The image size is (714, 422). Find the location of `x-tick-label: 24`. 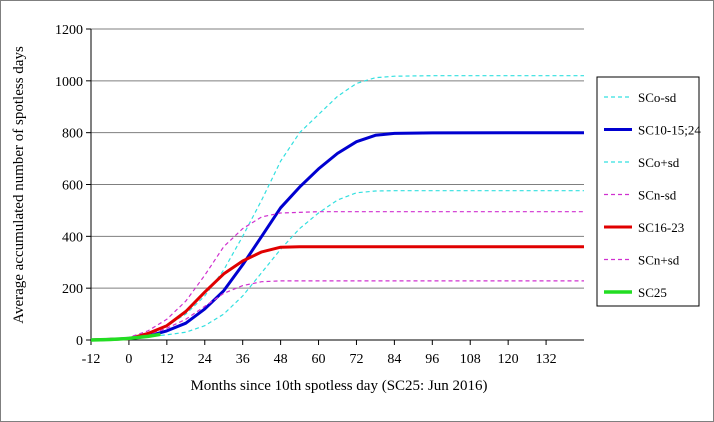

x-tick-label: 24 is located at coordinates (205, 359).